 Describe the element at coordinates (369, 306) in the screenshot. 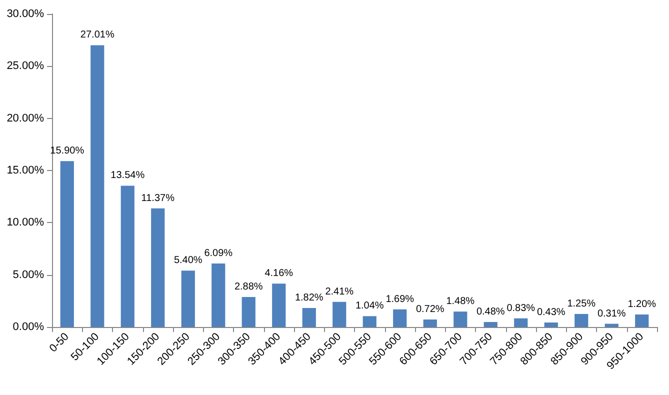

I see `data-label: 1.04%` at that location.